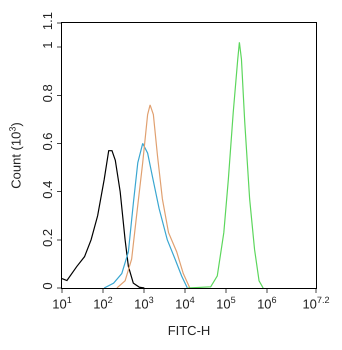 The image size is (342, 350). Describe the element at coordinates (144, 303) in the screenshot. I see `x-tick-label: 10$^{3}$` at that location.